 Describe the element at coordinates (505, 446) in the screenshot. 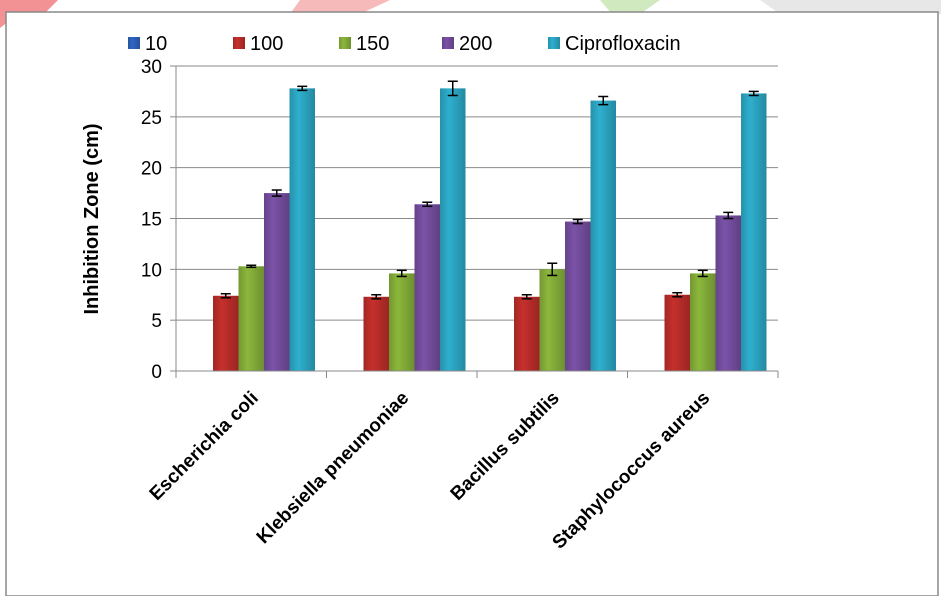

I see `x-category-label-bacillus-subtilis: Bacillus subtilis` at that location.